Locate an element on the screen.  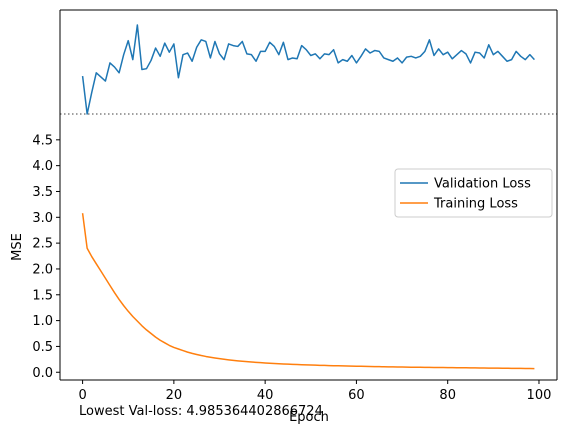
y-axis-ticks: 0.0 0.5 1.0 1.5 2.0 2.5 3.0 3.5 4.0 4.5 is located at coordinates (46, 257).